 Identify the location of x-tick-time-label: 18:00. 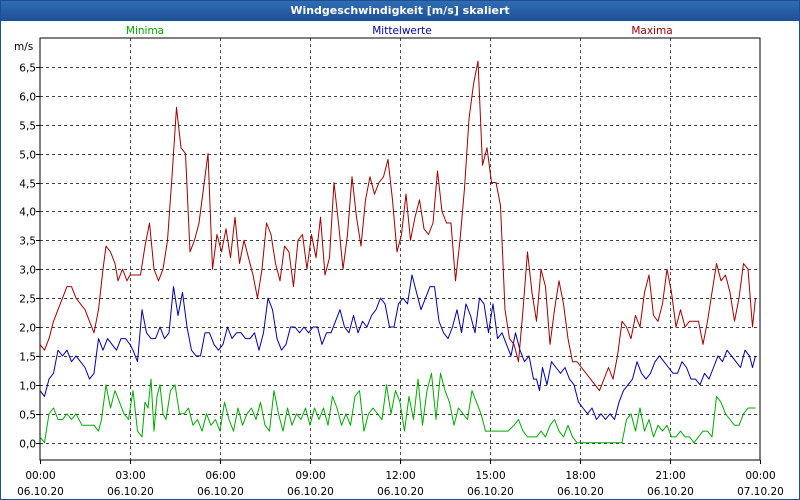
(580, 476).